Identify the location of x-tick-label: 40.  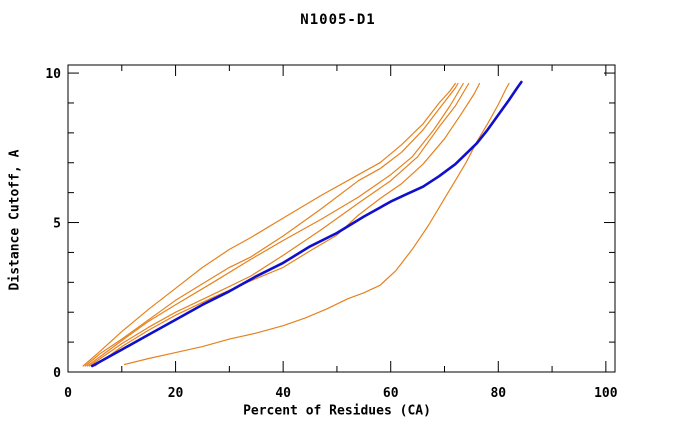
(283, 393).